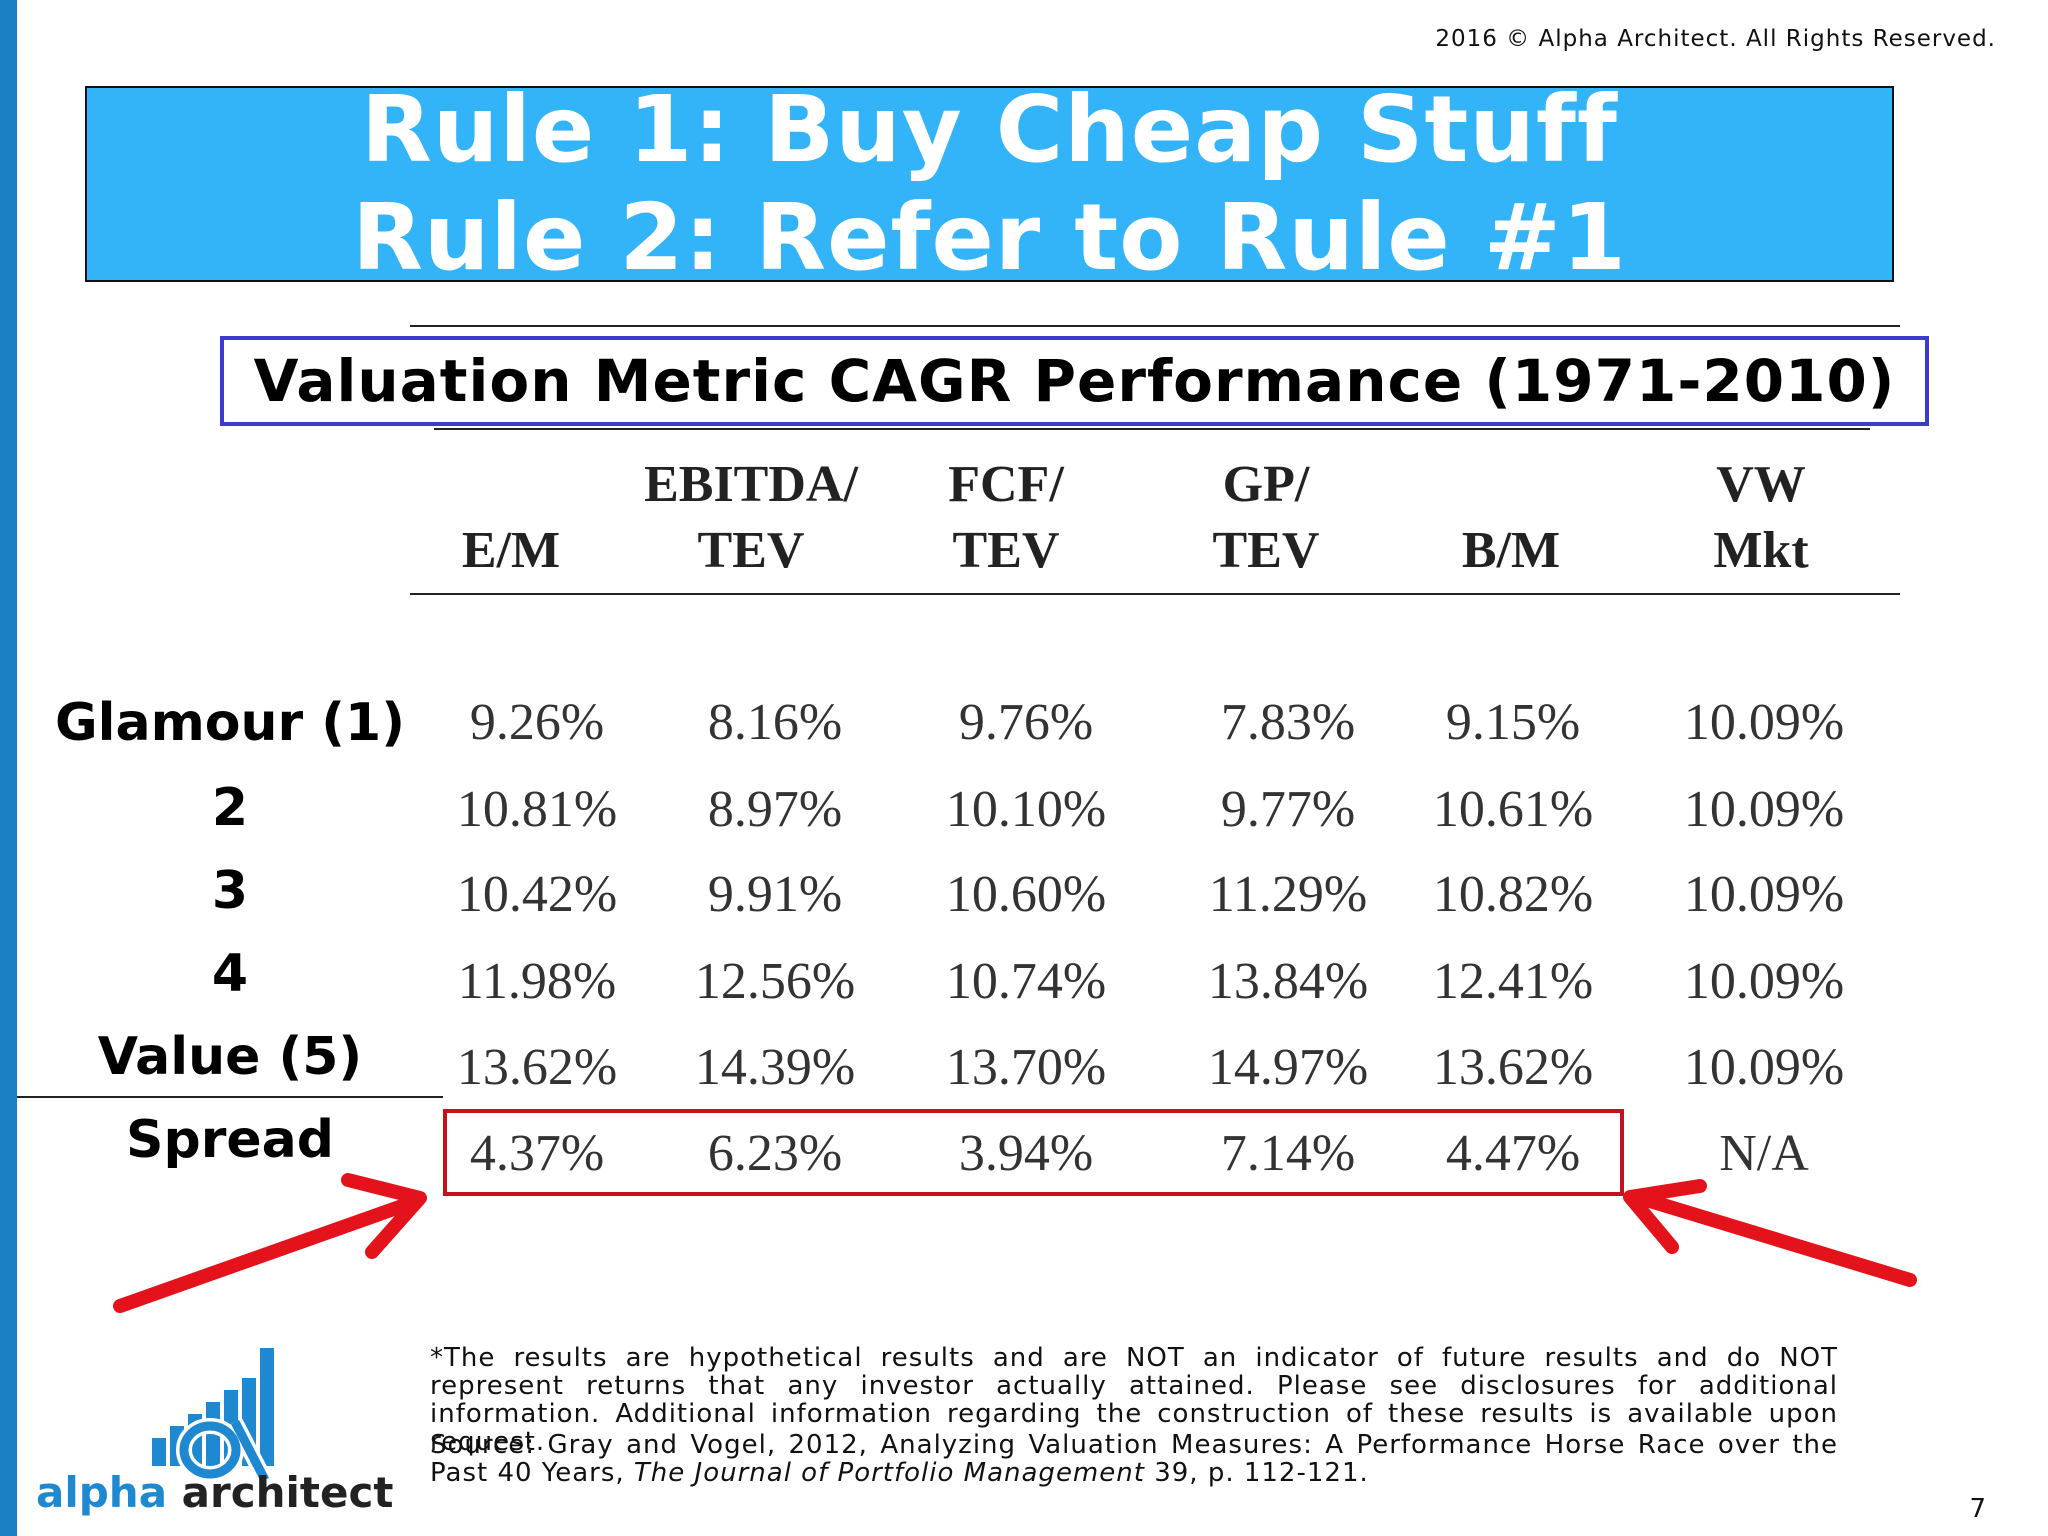 This screenshot has width=2048, height=1536. What do you see at coordinates (1006, 518) in the screenshot?
I see `column-header-fcf-tev: FCF/ TEV` at bounding box center [1006, 518].